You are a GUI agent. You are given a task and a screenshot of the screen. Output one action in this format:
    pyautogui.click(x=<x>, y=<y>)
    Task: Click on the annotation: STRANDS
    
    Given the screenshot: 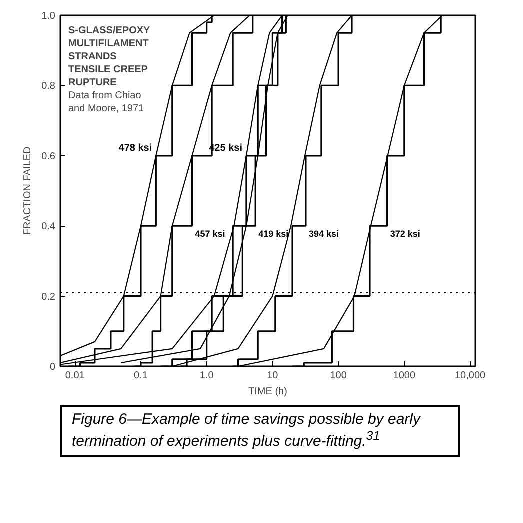 What is the action you would take?
    pyautogui.click(x=93, y=57)
    